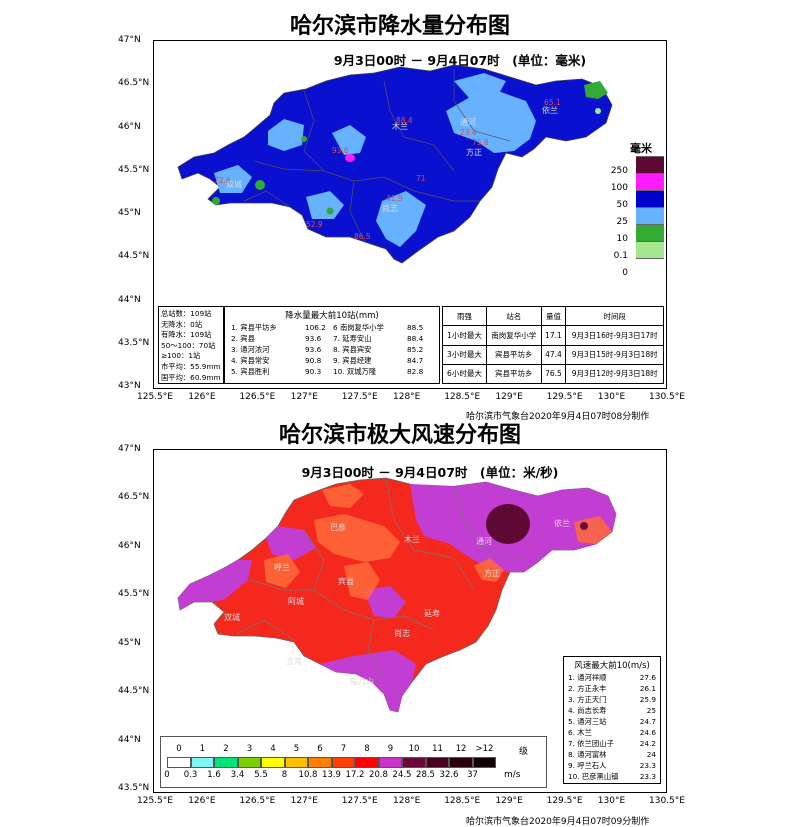 The height and width of the screenshot is (827, 800). Describe the element at coordinates (167, 775) in the screenshot. I see `wind-speed-label: 0` at that location.